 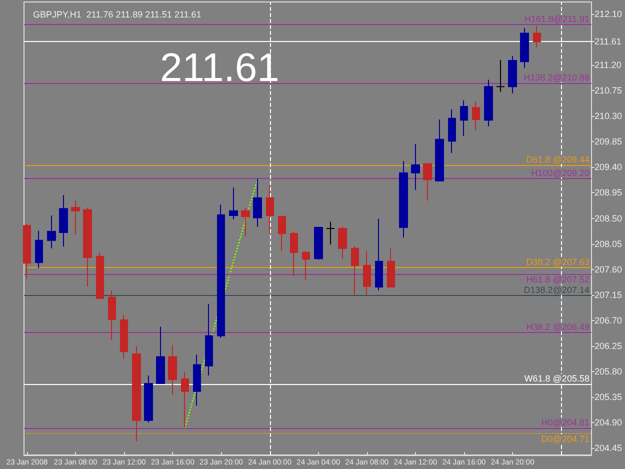 I want to click on y-tick-label: 212.10, so click(x=608, y=13).